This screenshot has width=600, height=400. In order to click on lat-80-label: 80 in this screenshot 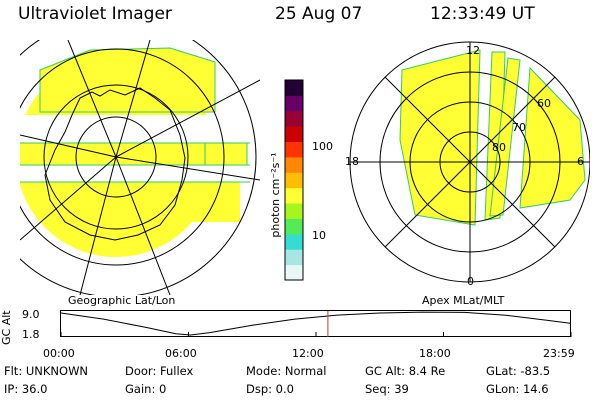, I will do `click(499, 147)`.